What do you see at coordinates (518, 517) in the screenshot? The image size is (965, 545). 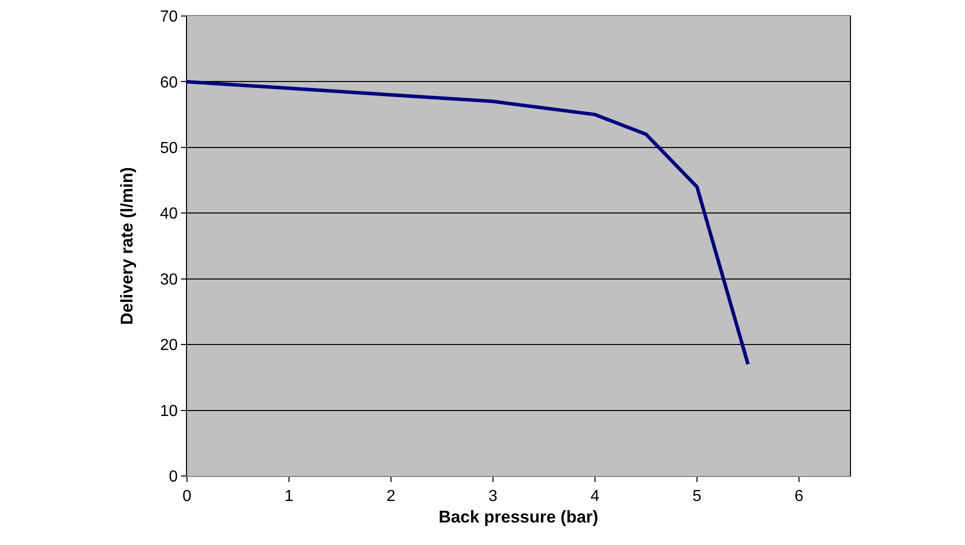 I see `x-axis-title: Back pressure (bar)` at bounding box center [518, 517].